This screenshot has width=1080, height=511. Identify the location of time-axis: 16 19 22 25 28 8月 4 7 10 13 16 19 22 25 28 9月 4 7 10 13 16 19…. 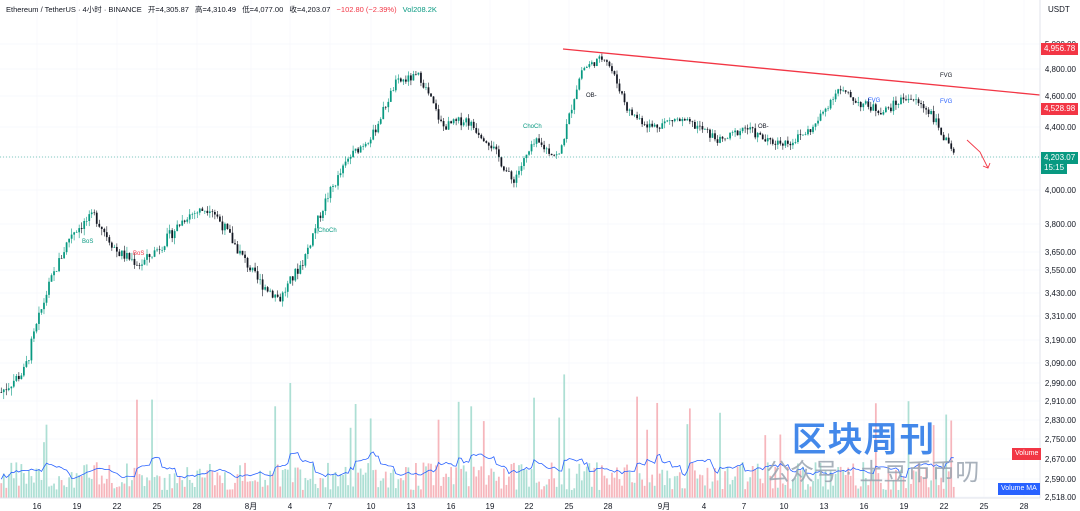
(531, 506).